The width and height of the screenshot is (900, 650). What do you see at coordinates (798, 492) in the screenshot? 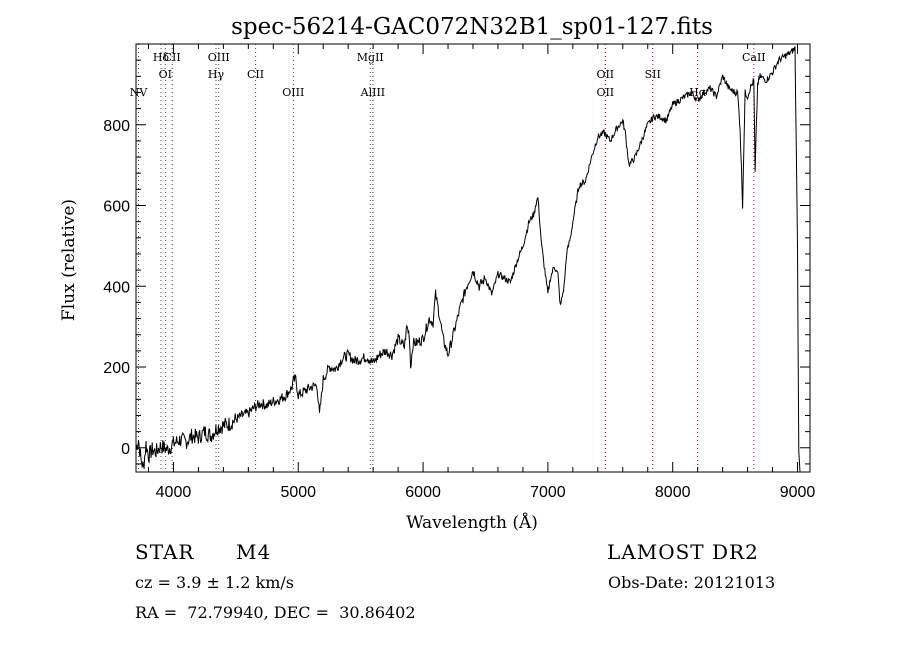
I see `x-tick-label: 9000` at bounding box center [798, 492].